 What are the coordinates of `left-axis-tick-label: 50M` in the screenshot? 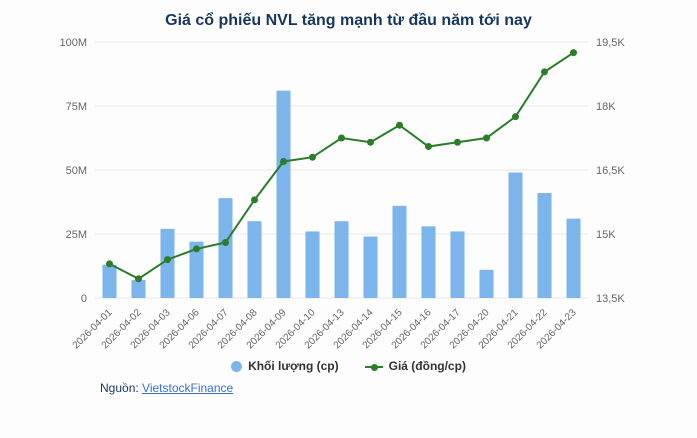 It's located at (76, 171).